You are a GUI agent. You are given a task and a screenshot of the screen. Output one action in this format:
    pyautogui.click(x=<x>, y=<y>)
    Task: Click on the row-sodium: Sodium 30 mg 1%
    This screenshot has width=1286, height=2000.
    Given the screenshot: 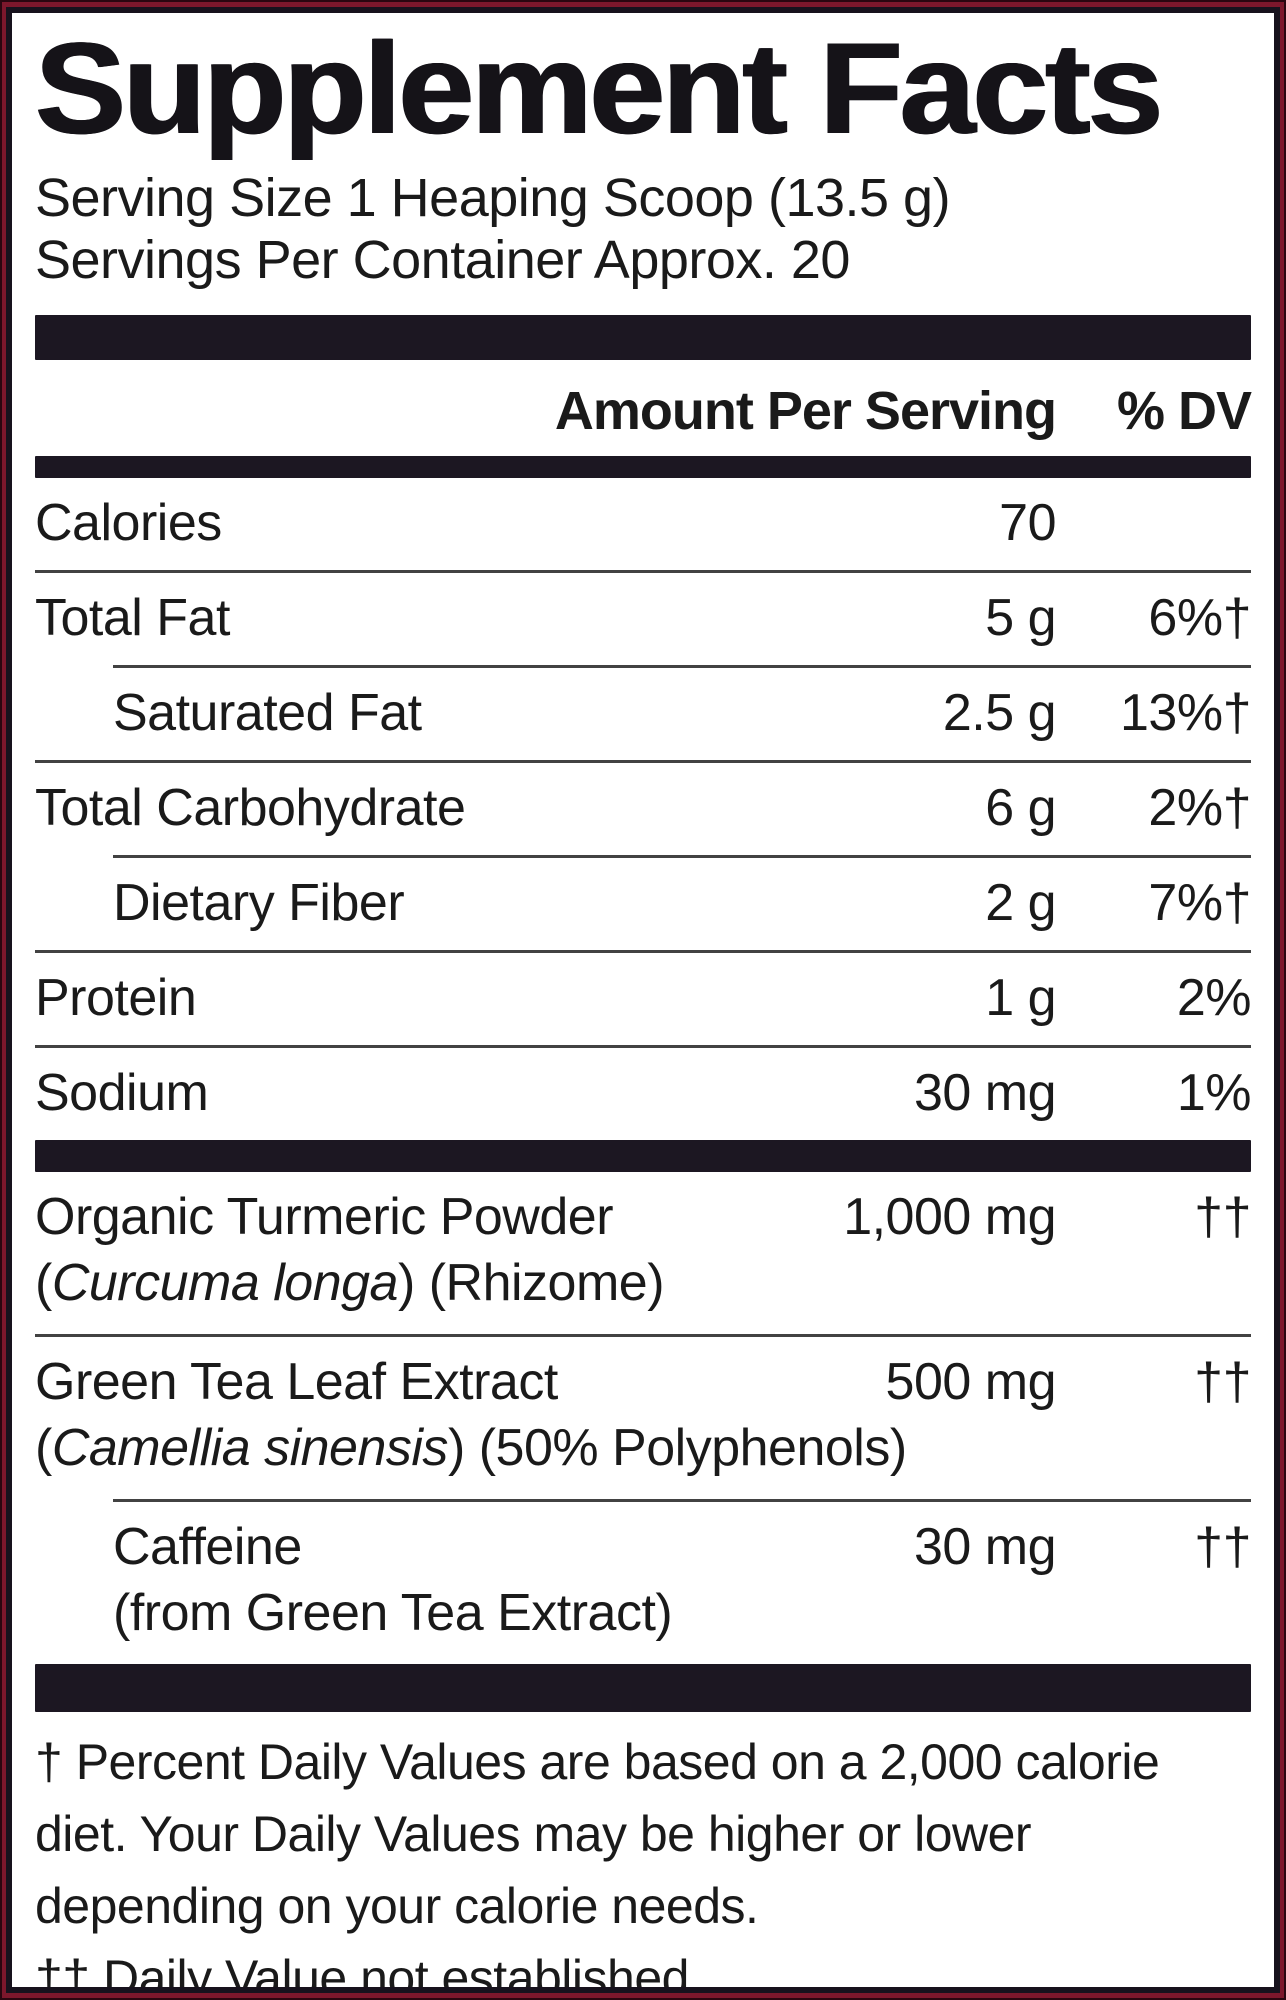 What is the action you would take?
    pyautogui.click(x=643, y=1094)
    